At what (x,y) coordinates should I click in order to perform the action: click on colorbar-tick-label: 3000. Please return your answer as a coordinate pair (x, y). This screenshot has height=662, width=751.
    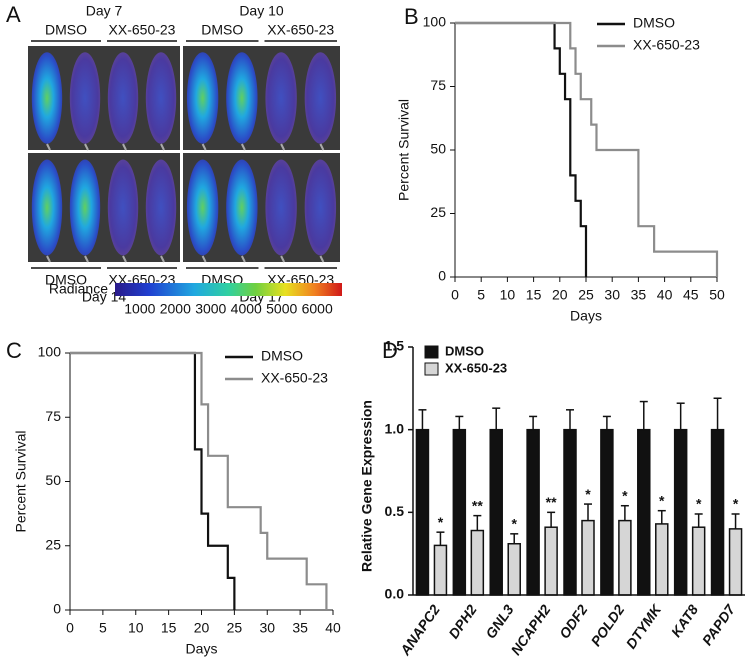
    Looking at the image, I should click on (210, 309).